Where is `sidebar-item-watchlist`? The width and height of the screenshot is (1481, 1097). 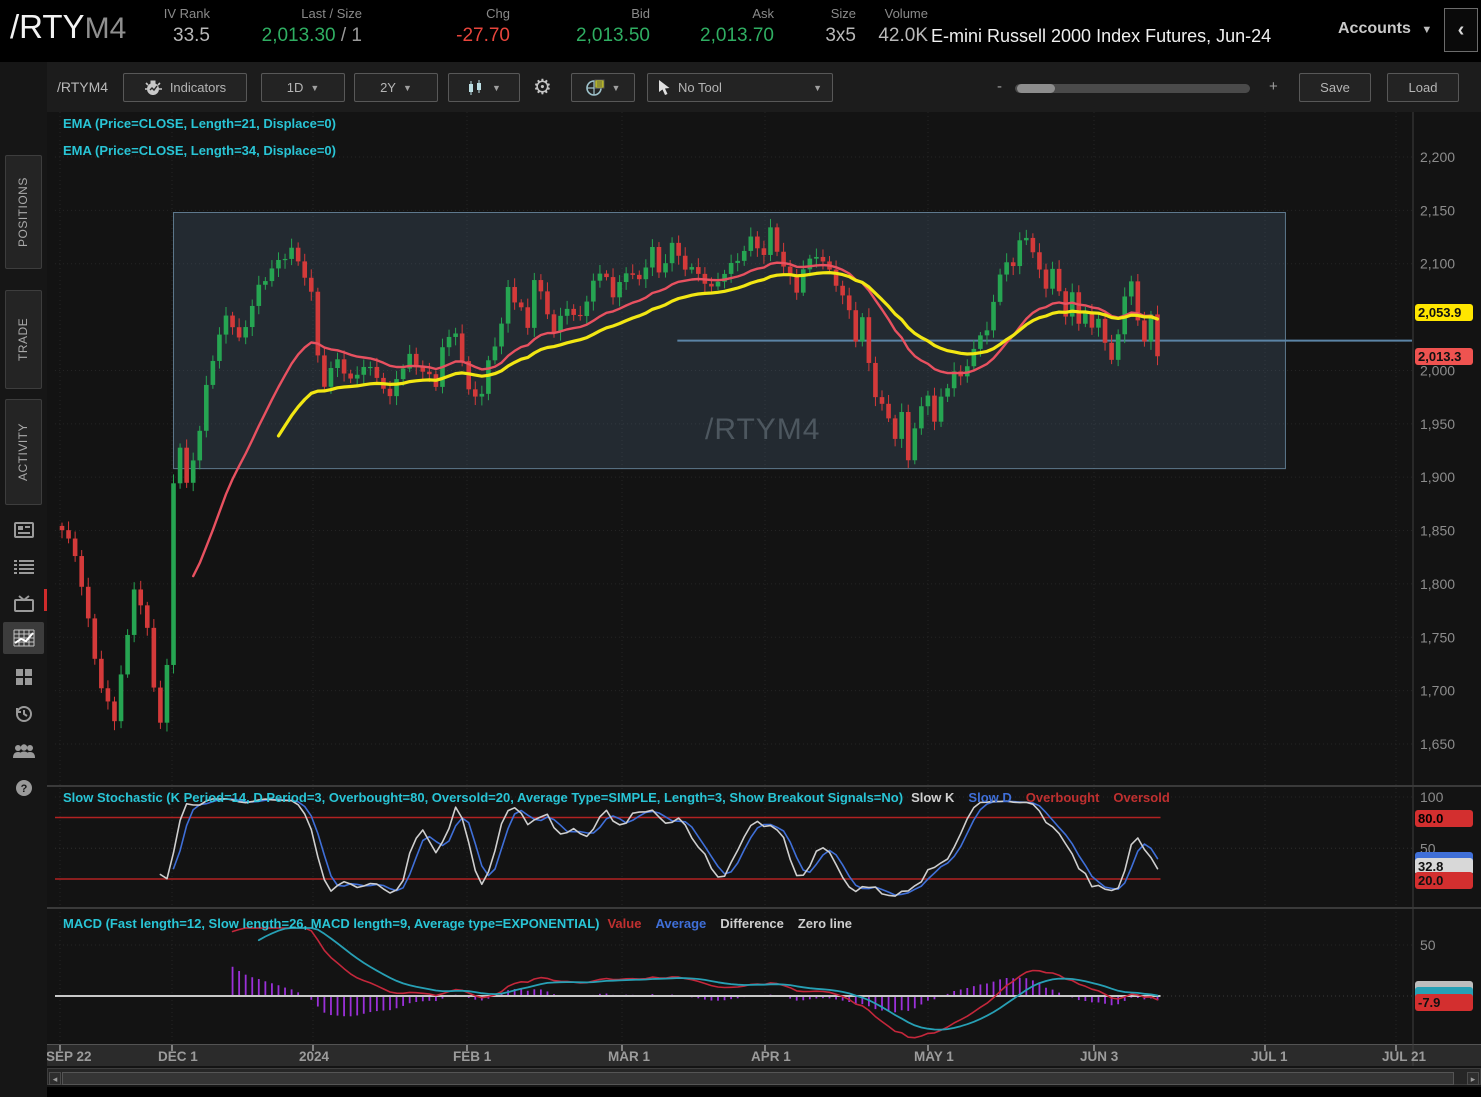
sidebar-item-watchlist is located at coordinates (23, 567).